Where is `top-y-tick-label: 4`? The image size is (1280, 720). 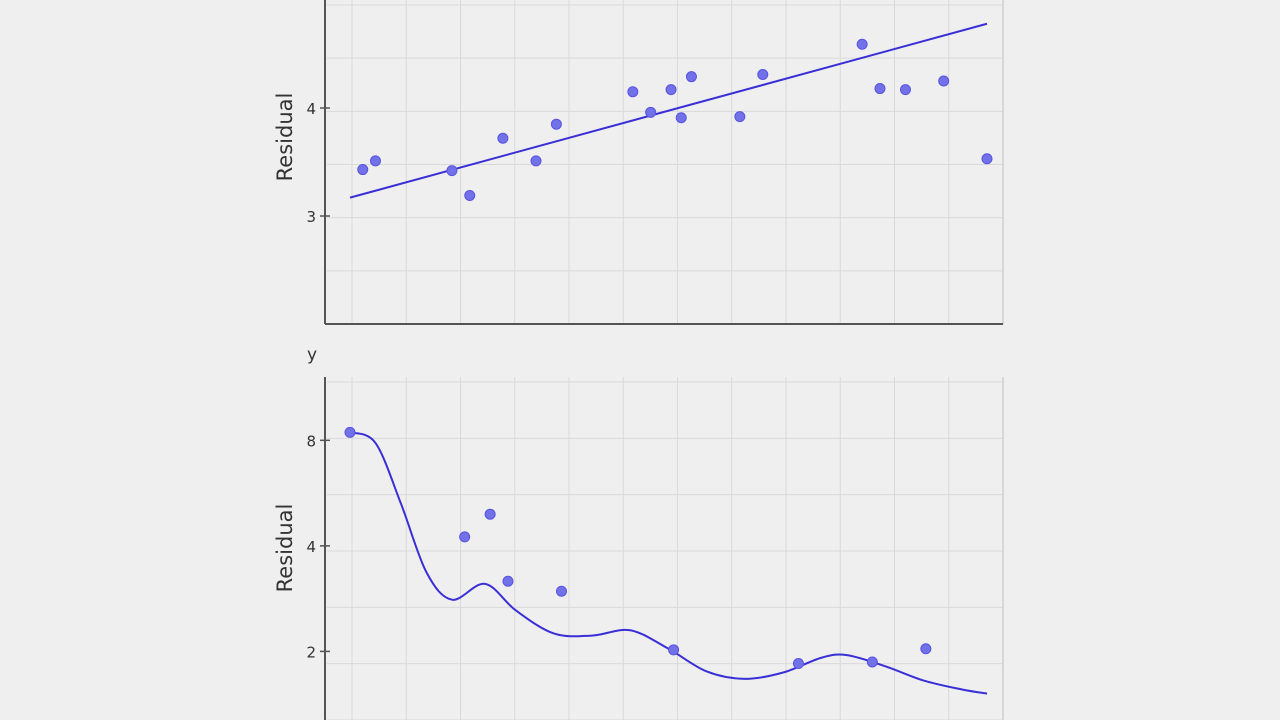
top-y-tick-label: 4 is located at coordinates (311, 109).